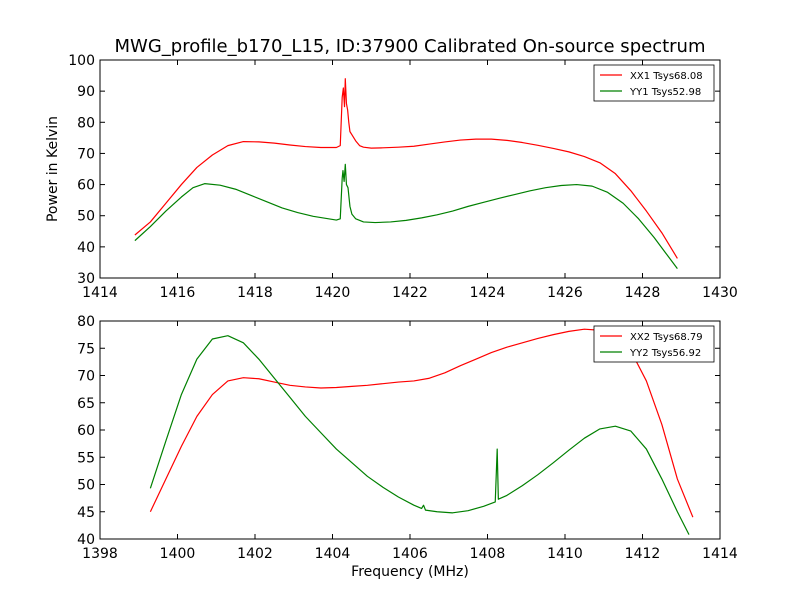  I want to click on bottom-chart-legend-box, so click(654, 344).